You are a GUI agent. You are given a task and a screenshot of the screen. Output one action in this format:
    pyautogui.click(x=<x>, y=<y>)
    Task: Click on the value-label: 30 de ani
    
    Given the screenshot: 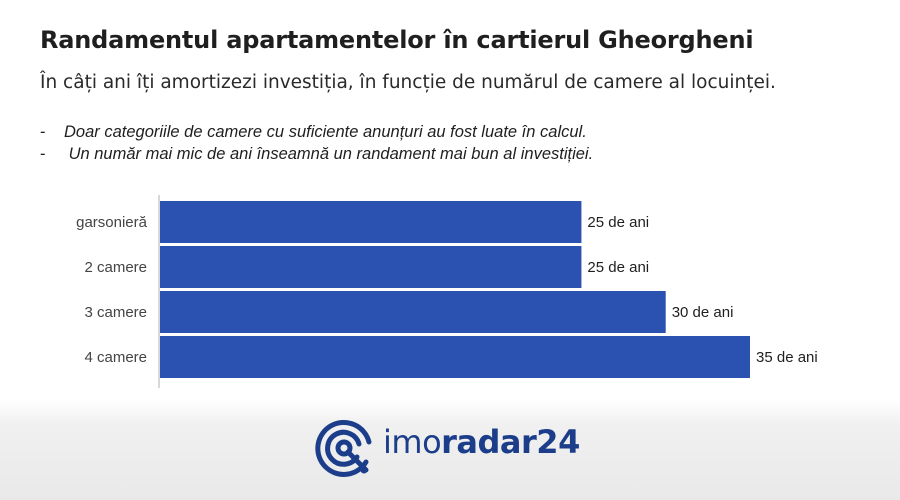 What is the action you would take?
    pyautogui.click(x=703, y=312)
    